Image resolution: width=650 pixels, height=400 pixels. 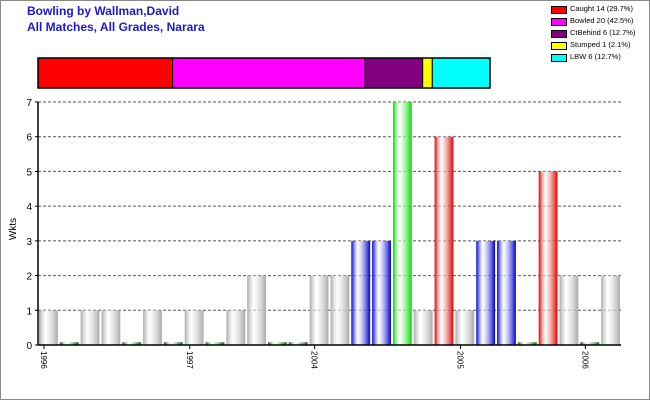 What do you see at coordinates (29, 346) in the screenshot?
I see `y-tick-label: 0` at bounding box center [29, 346].